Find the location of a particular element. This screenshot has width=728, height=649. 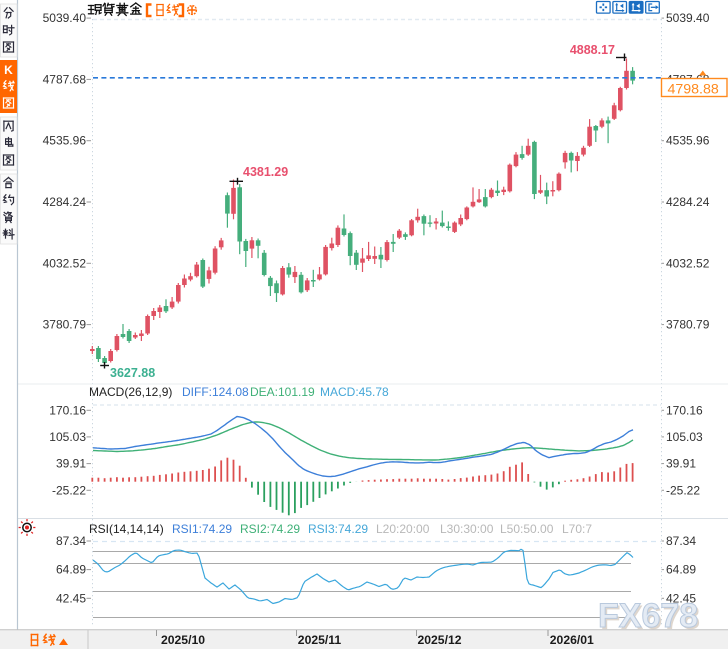

svg-text: 4798.88 is located at coordinates (693, 90).